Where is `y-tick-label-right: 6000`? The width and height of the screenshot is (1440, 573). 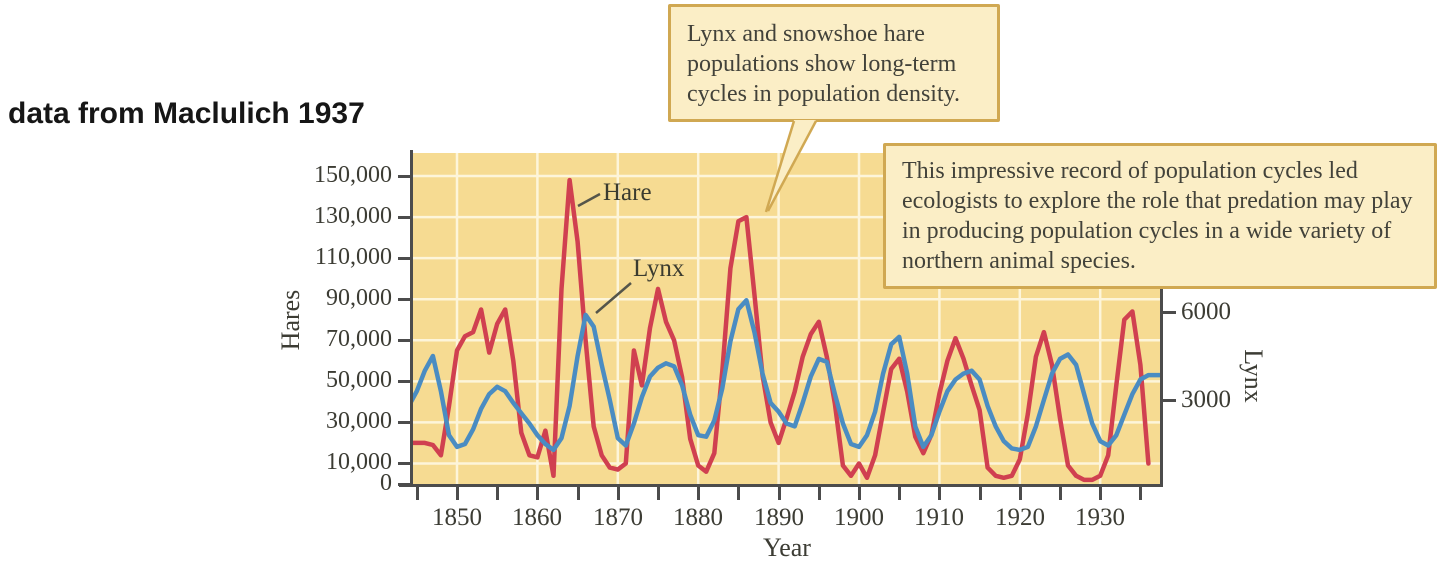 y-tick-label-right: 6000 is located at coordinates (1206, 311).